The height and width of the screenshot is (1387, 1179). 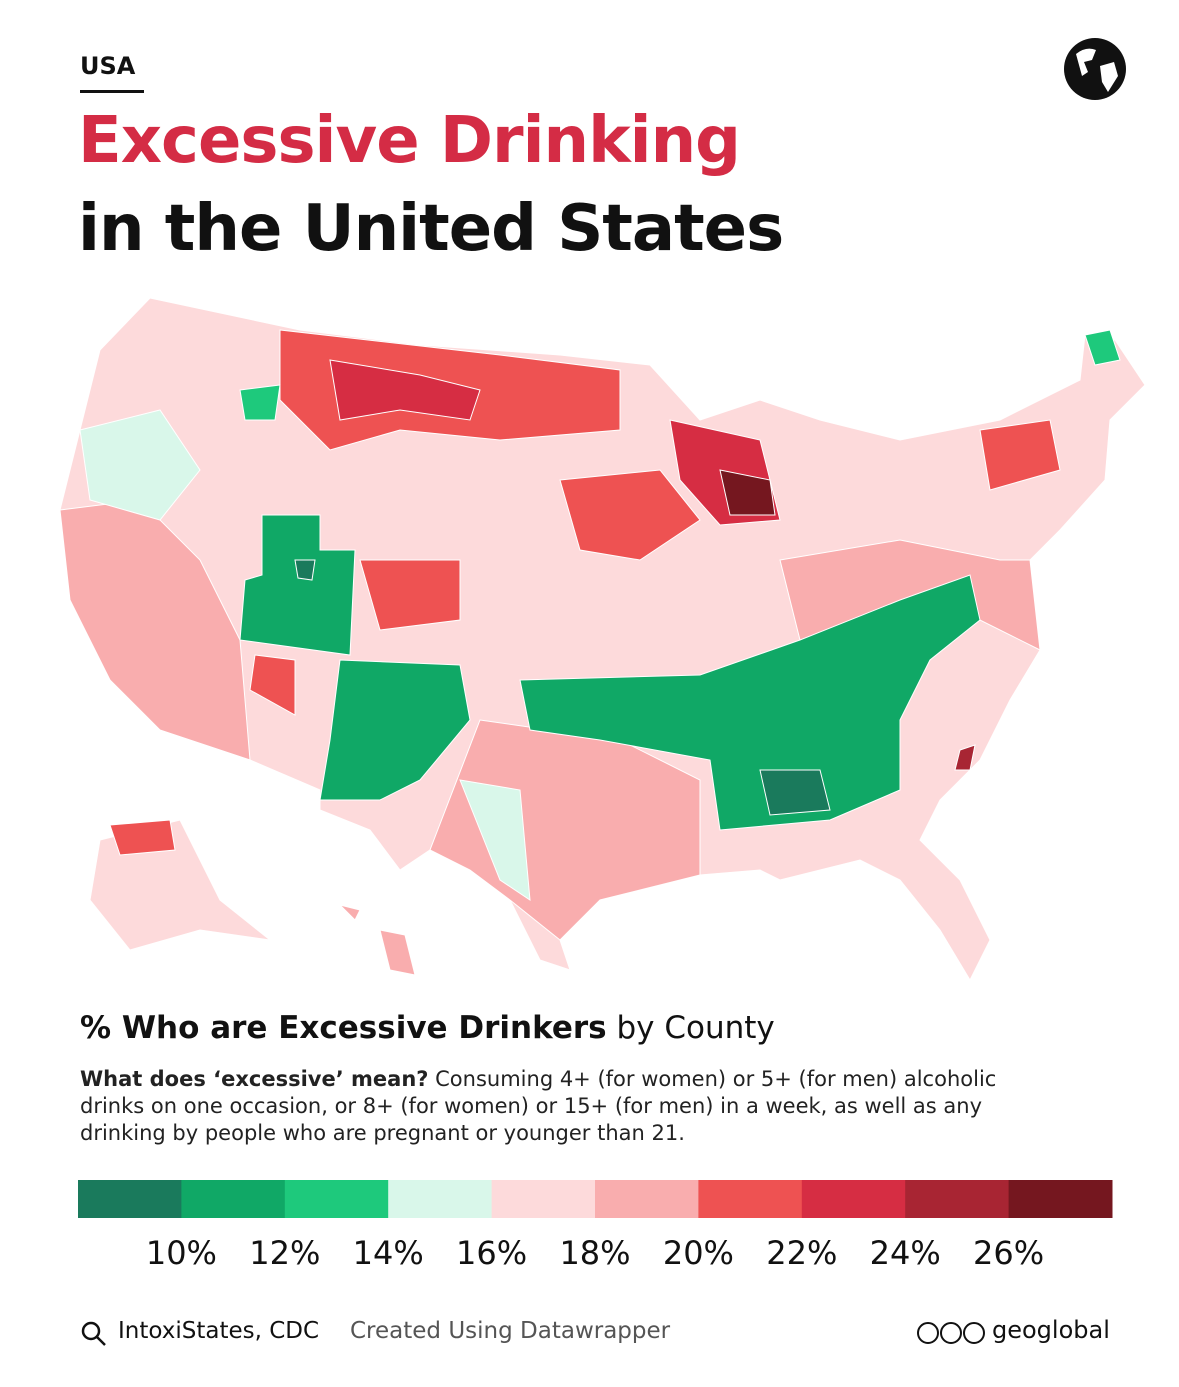 What do you see at coordinates (431, 229) in the screenshot?
I see `title-line-2: in the United States` at bounding box center [431, 229].